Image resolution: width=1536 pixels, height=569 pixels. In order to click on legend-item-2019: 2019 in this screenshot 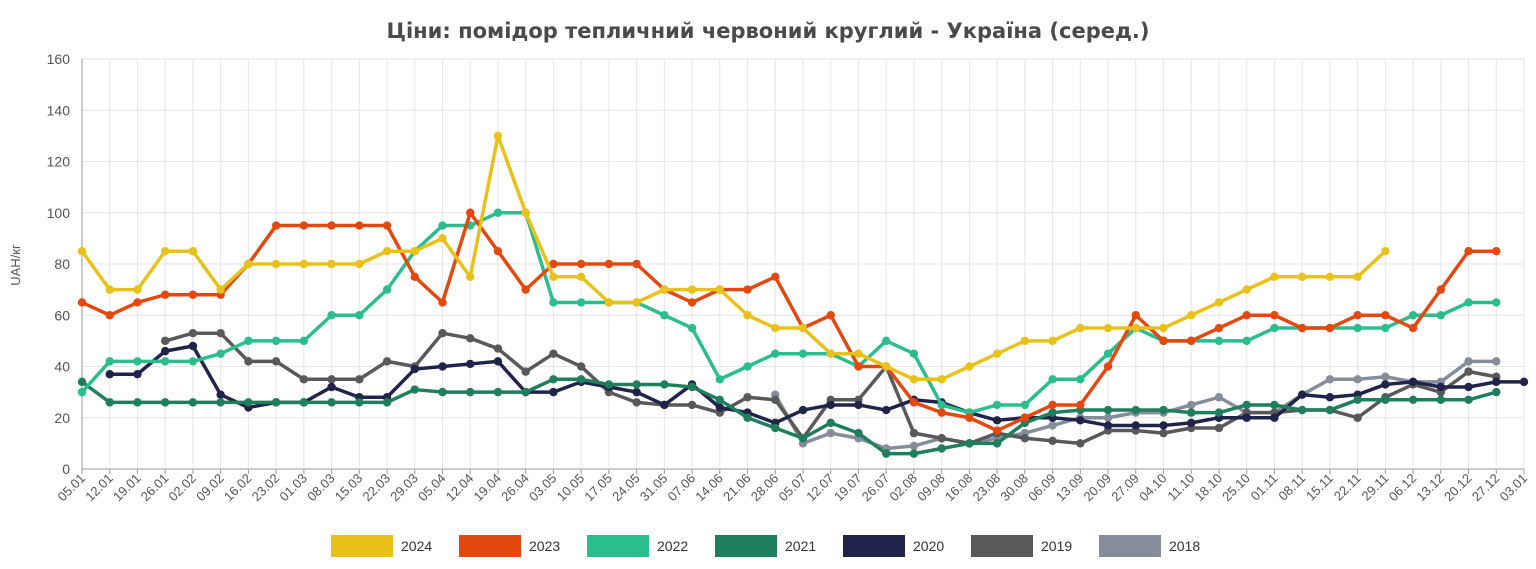, I will do `click(1021, 546)`.